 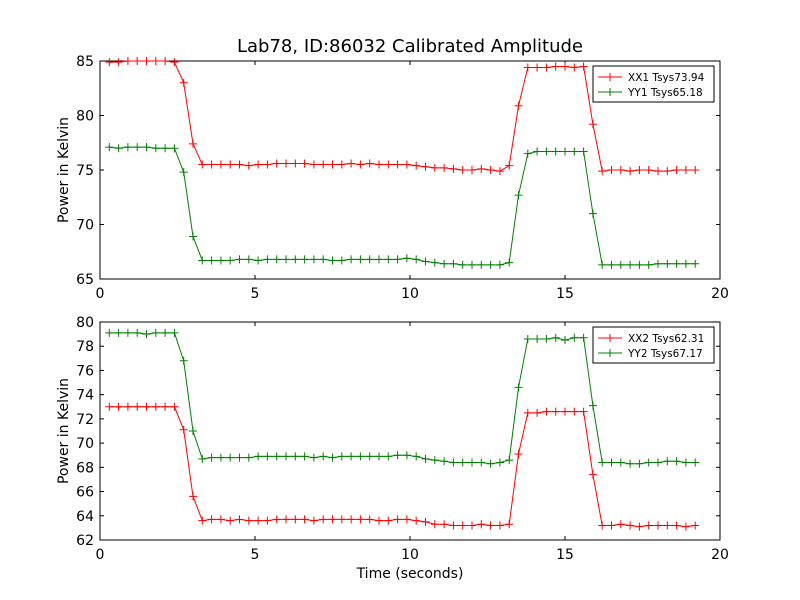 What do you see at coordinates (410, 46) in the screenshot?
I see `figure-title: Lab78, ID:86032 Calibrated Amplitude` at bounding box center [410, 46].